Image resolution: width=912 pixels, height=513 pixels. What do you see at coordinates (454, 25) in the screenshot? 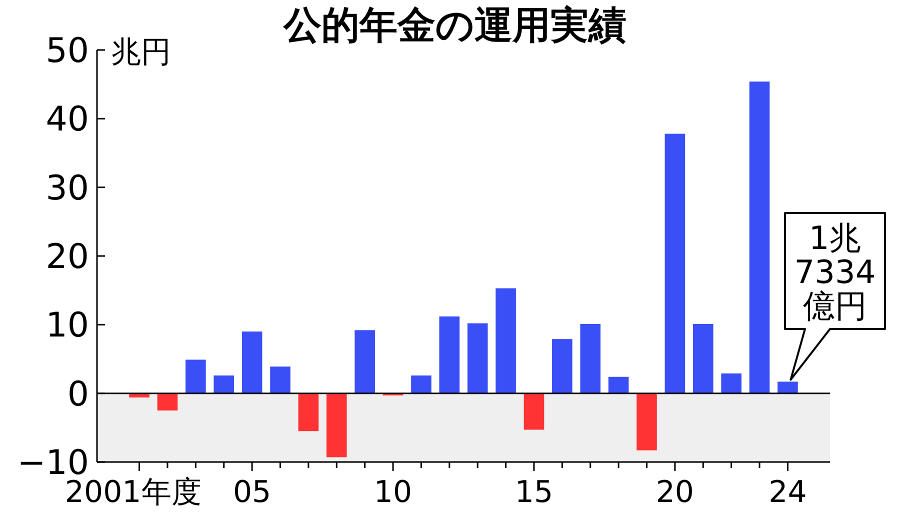
I see `chart-title: 公的年金の運用実績` at bounding box center [454, 25].